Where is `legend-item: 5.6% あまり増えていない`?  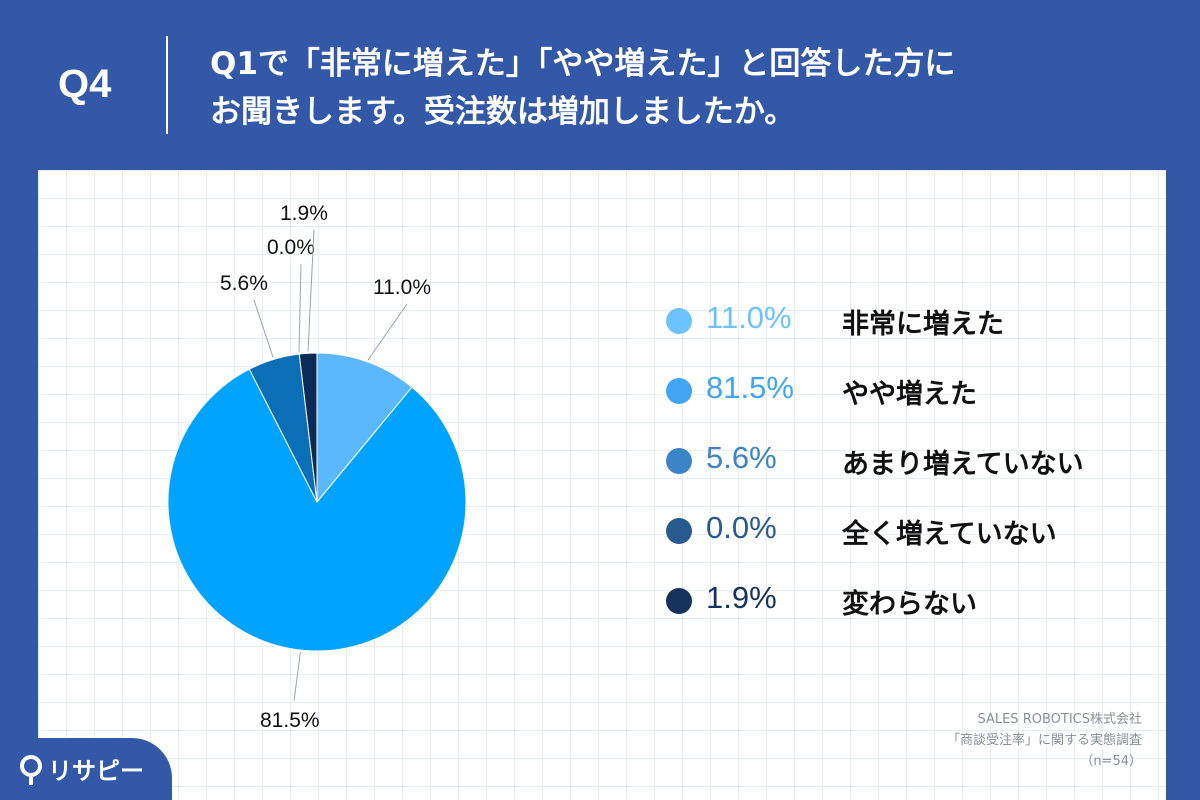
legend-item: 5.6% あまり増えていない is located at coordinates (906, 475).